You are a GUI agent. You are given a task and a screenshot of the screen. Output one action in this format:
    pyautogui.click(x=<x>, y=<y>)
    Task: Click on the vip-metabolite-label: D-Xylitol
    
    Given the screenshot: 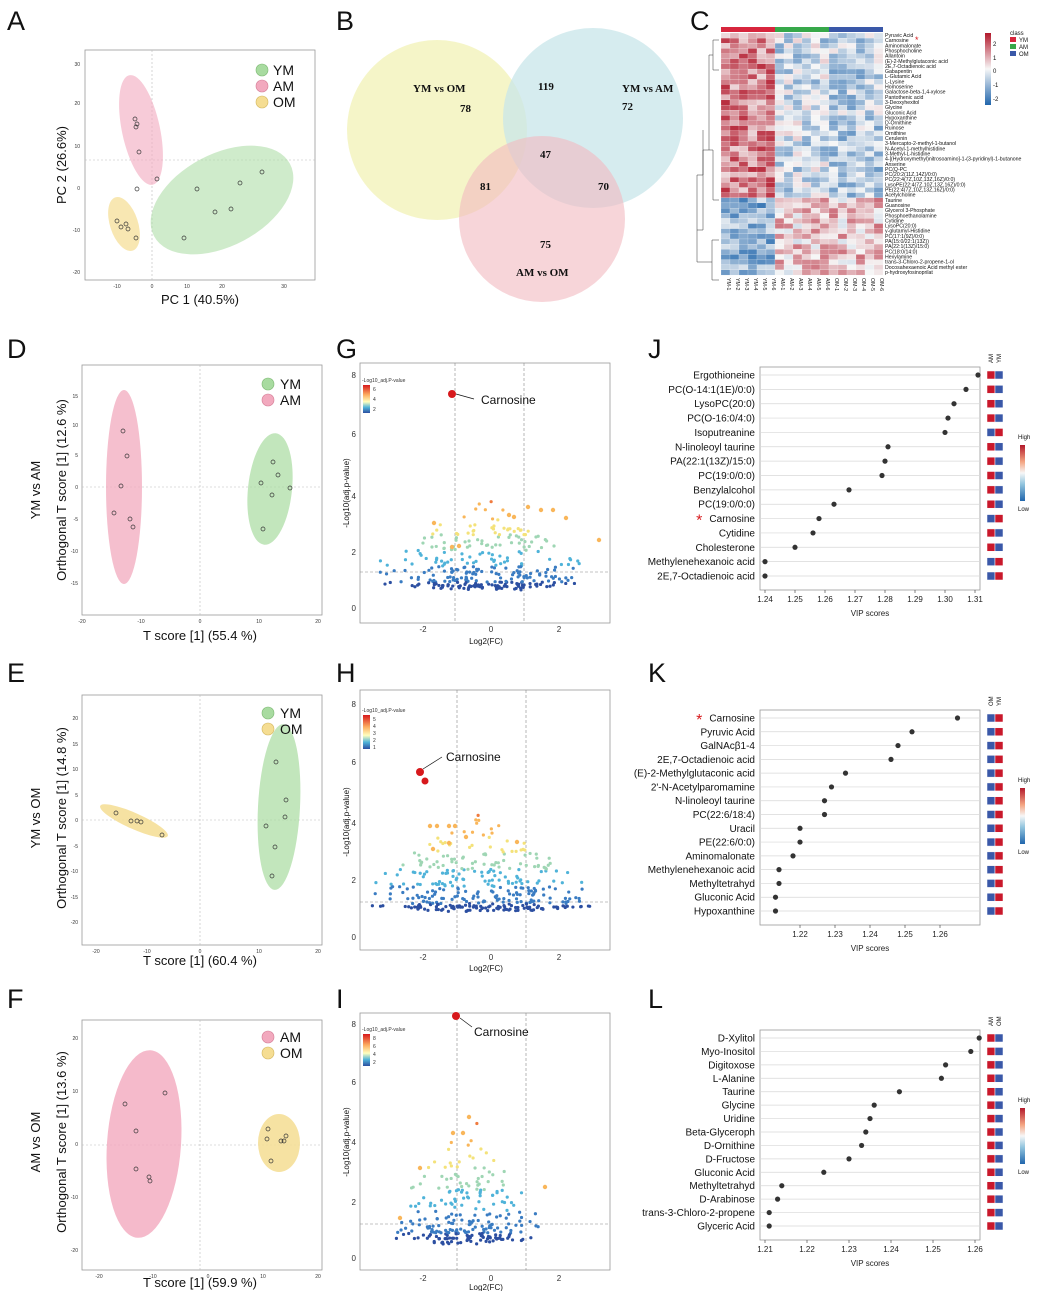 What is the action you would take?
    pyautogui.click(x=736, y=1039)
    